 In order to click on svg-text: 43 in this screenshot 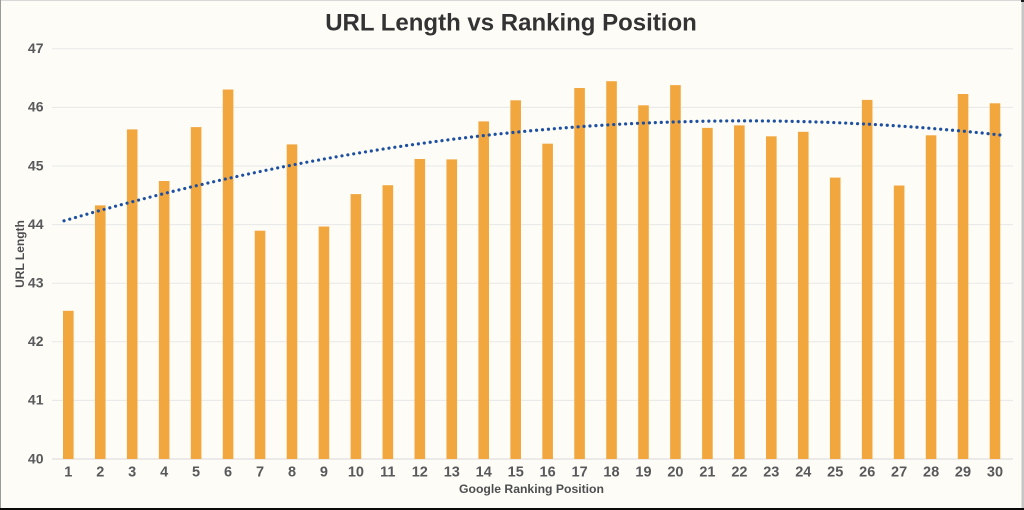, I will do `click(36, 283)`.